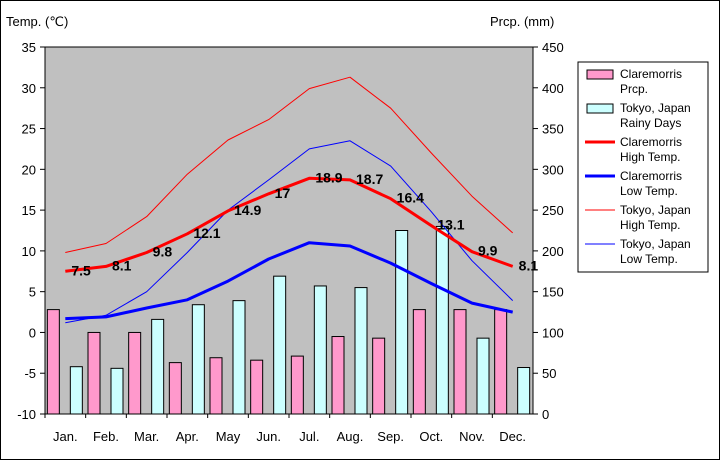  What do you see at coordinates (522, 21) in the screenshot?
I see `right-axis-title: Prcp. (mm)` at bounding box center [522, 21].